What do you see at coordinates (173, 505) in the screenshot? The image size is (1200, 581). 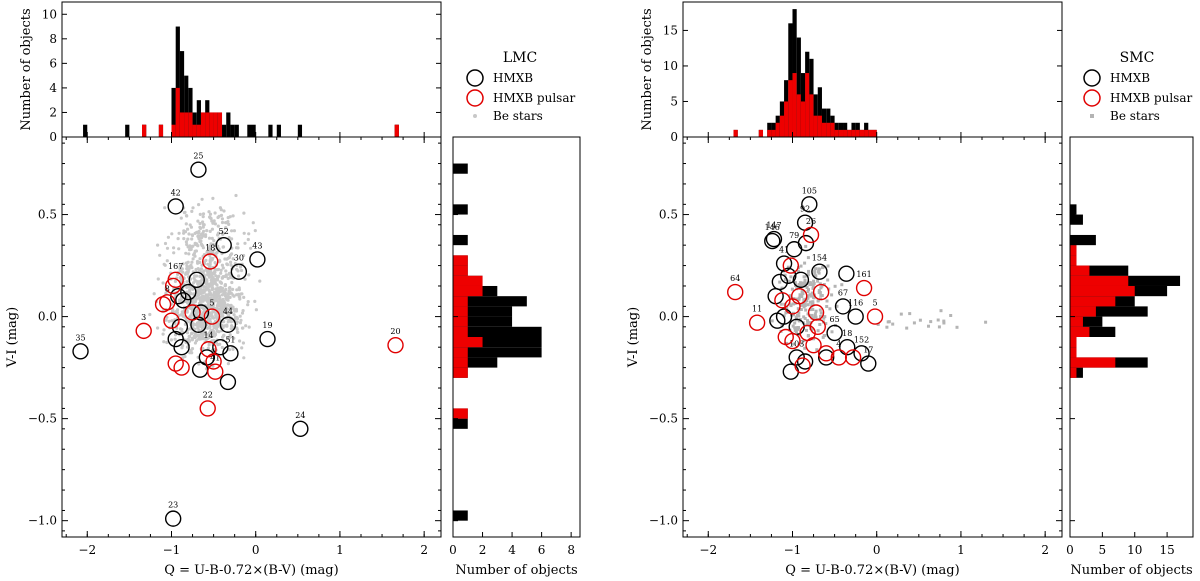 I see `hmxb-label: 23` at bounding box center [173, 505].